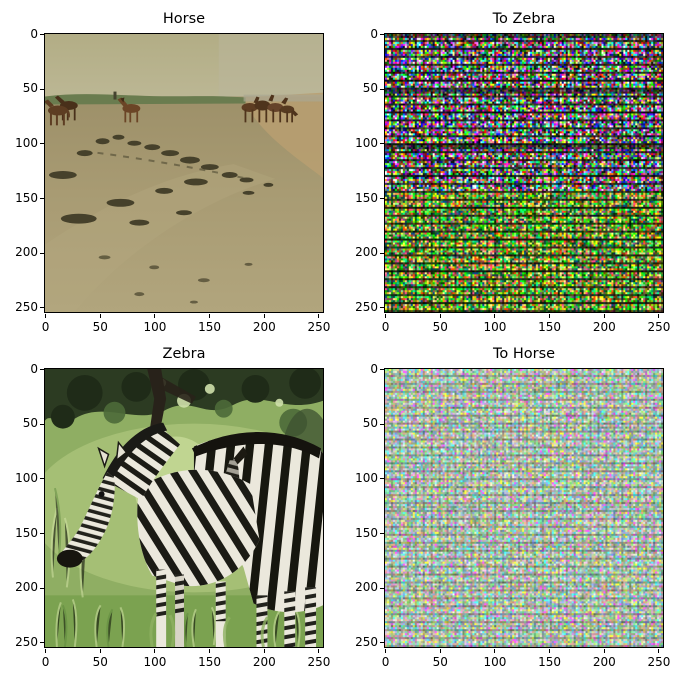  I want to click on far-horizon, so click(283, 98).